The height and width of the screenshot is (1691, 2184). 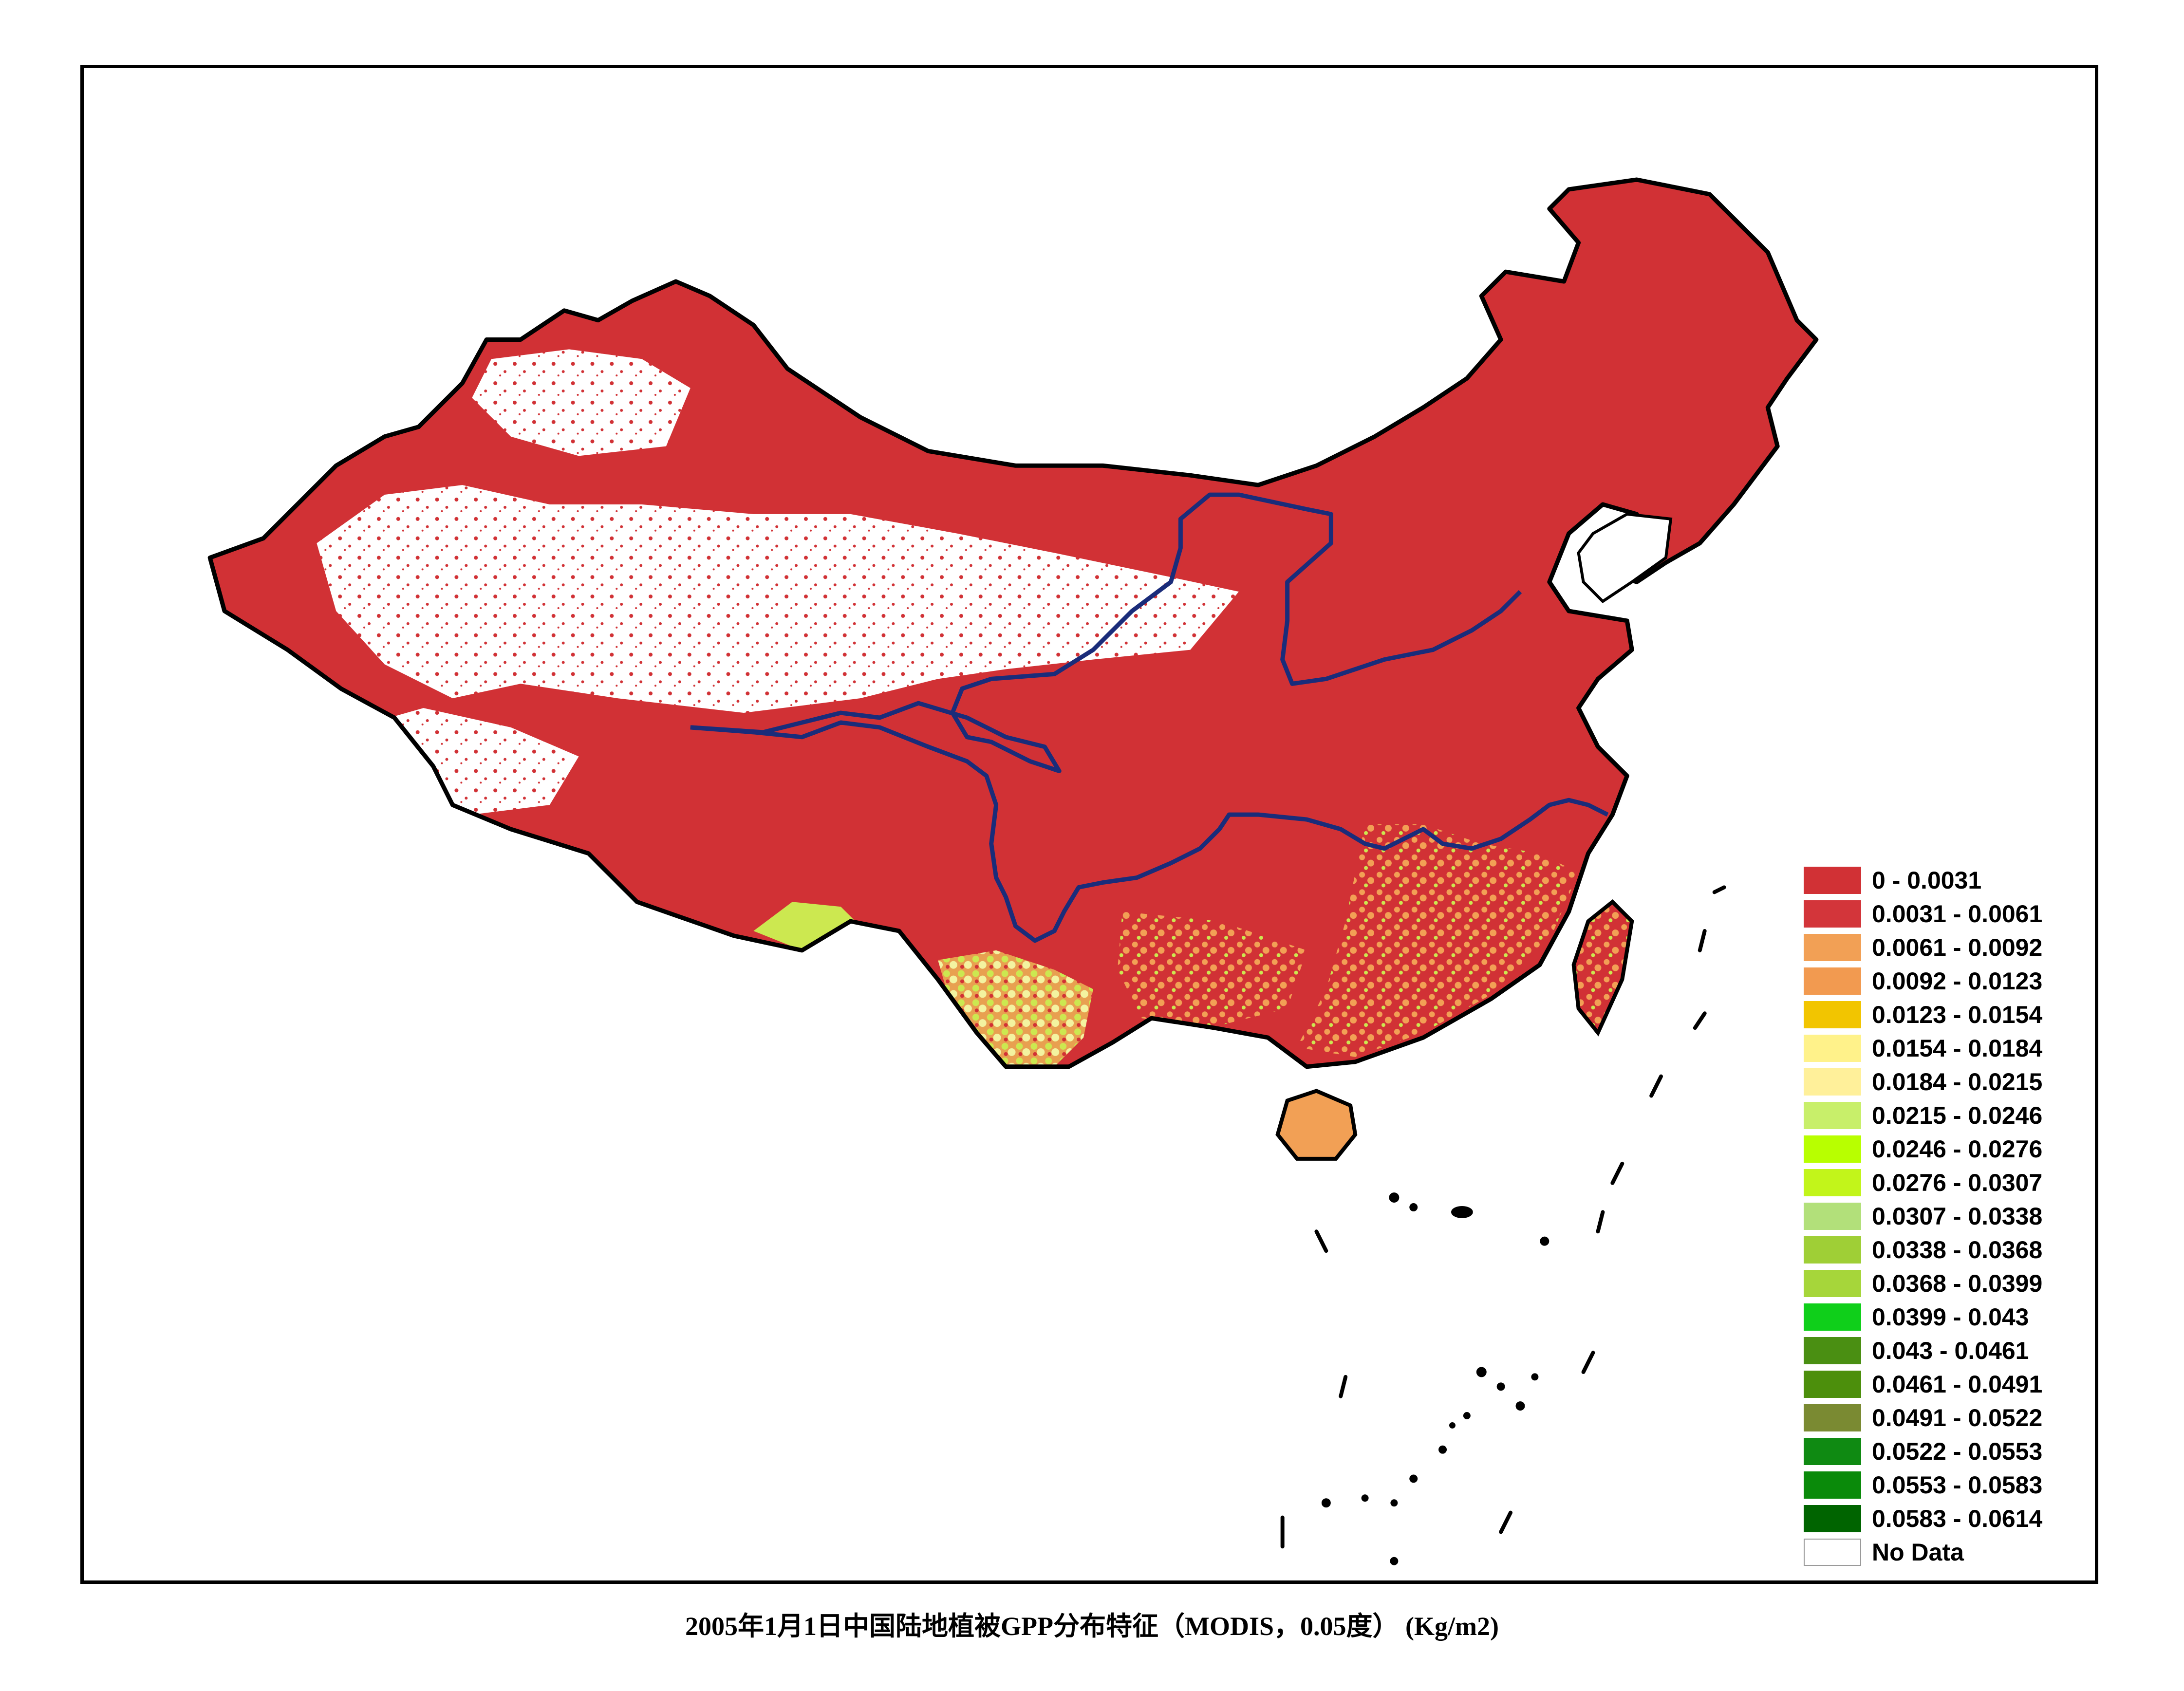 I want to click on legend-item: 0.0276 - 0.0307, so click(x=1950, y=1182).